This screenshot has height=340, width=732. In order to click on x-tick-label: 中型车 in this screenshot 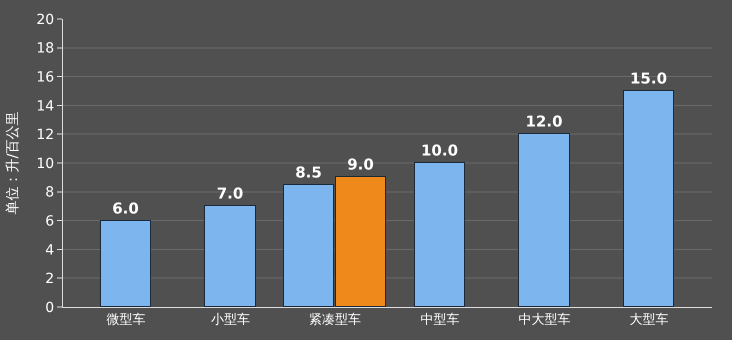, I will do `click(440, 320)`.